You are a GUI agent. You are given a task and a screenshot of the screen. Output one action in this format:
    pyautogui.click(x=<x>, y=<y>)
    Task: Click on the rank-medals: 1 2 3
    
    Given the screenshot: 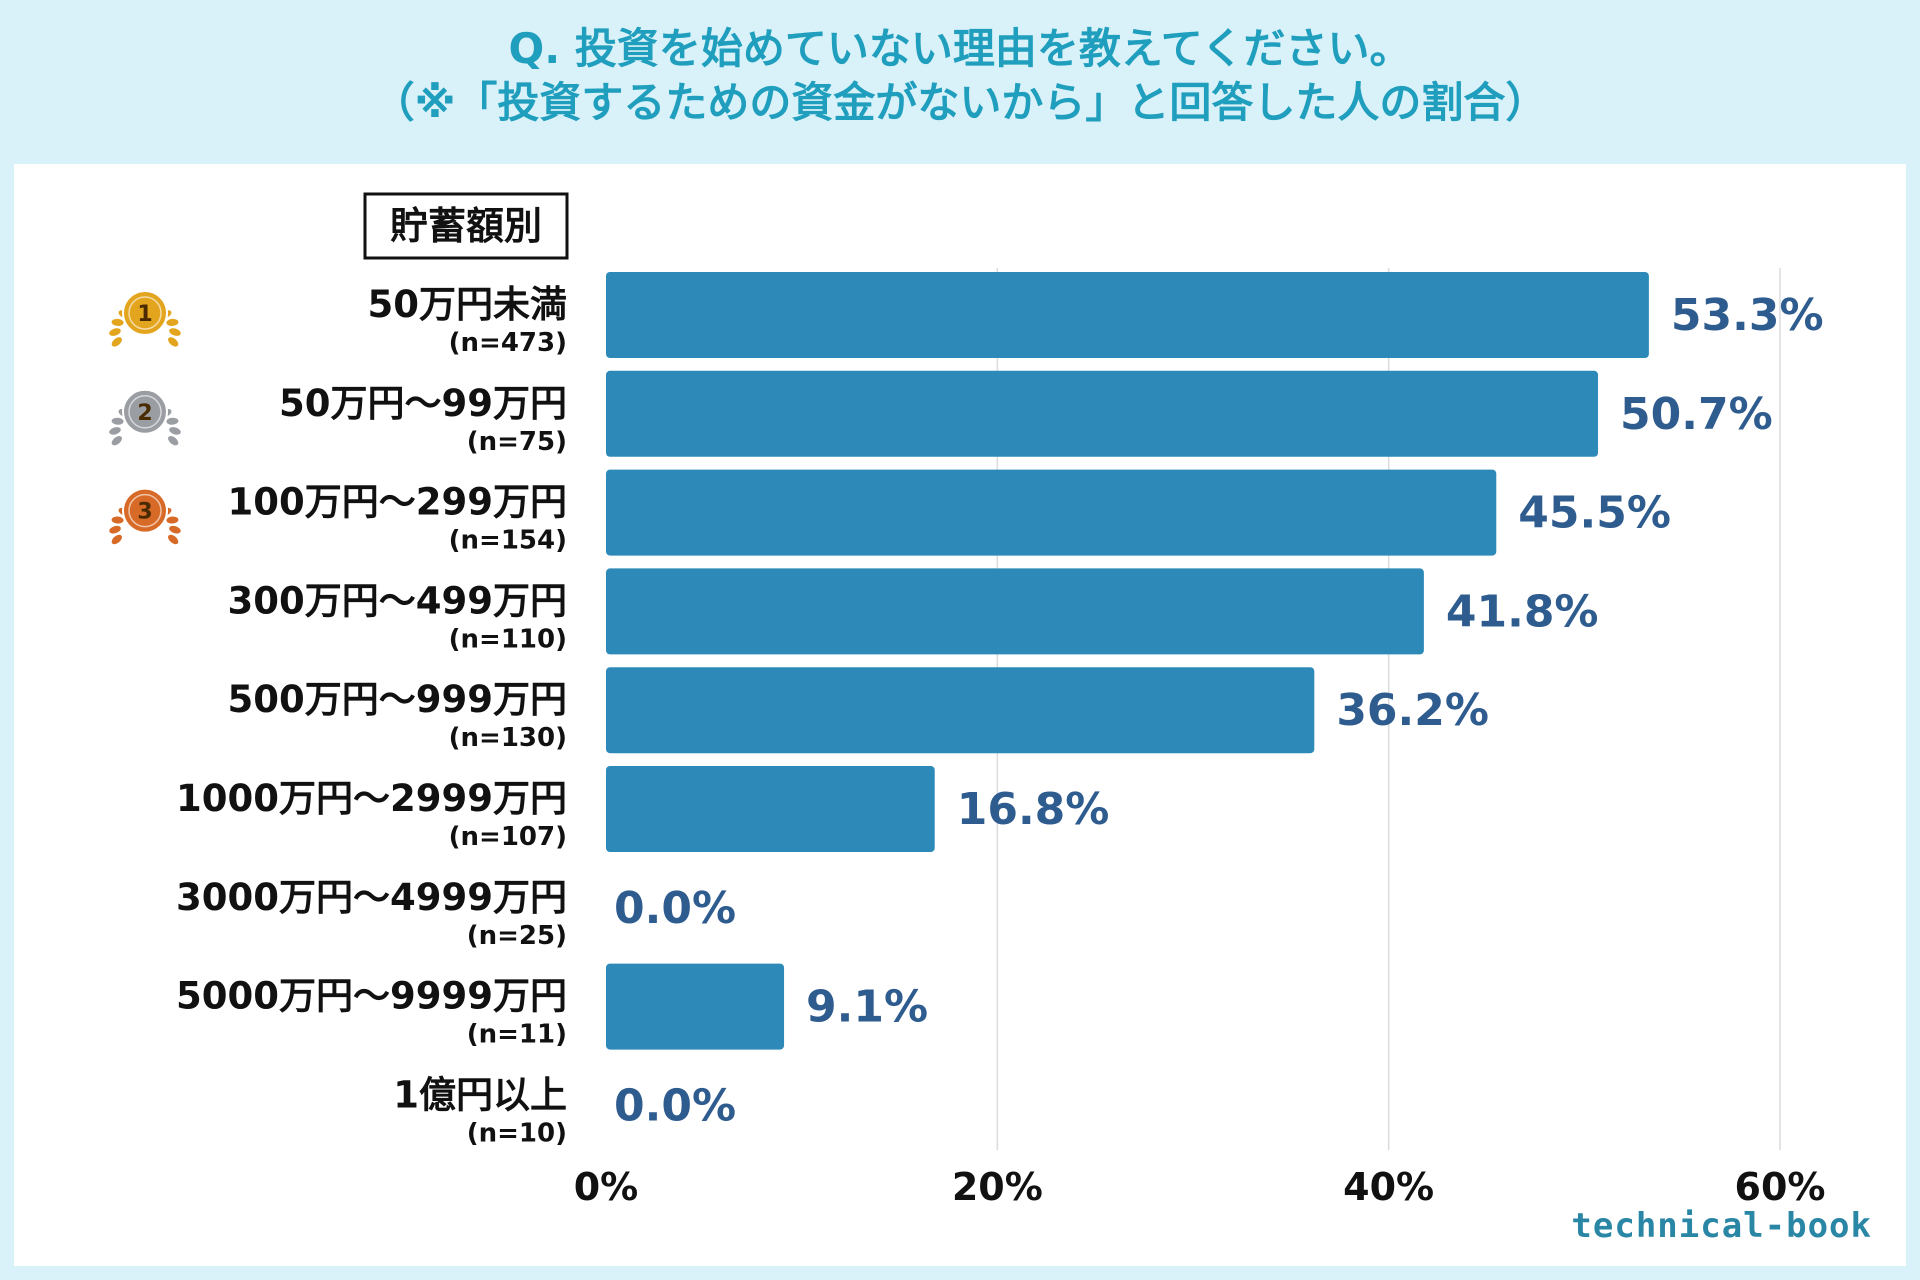 What is the action you would take?
    pyautogui.click(x=145, y=417)
    